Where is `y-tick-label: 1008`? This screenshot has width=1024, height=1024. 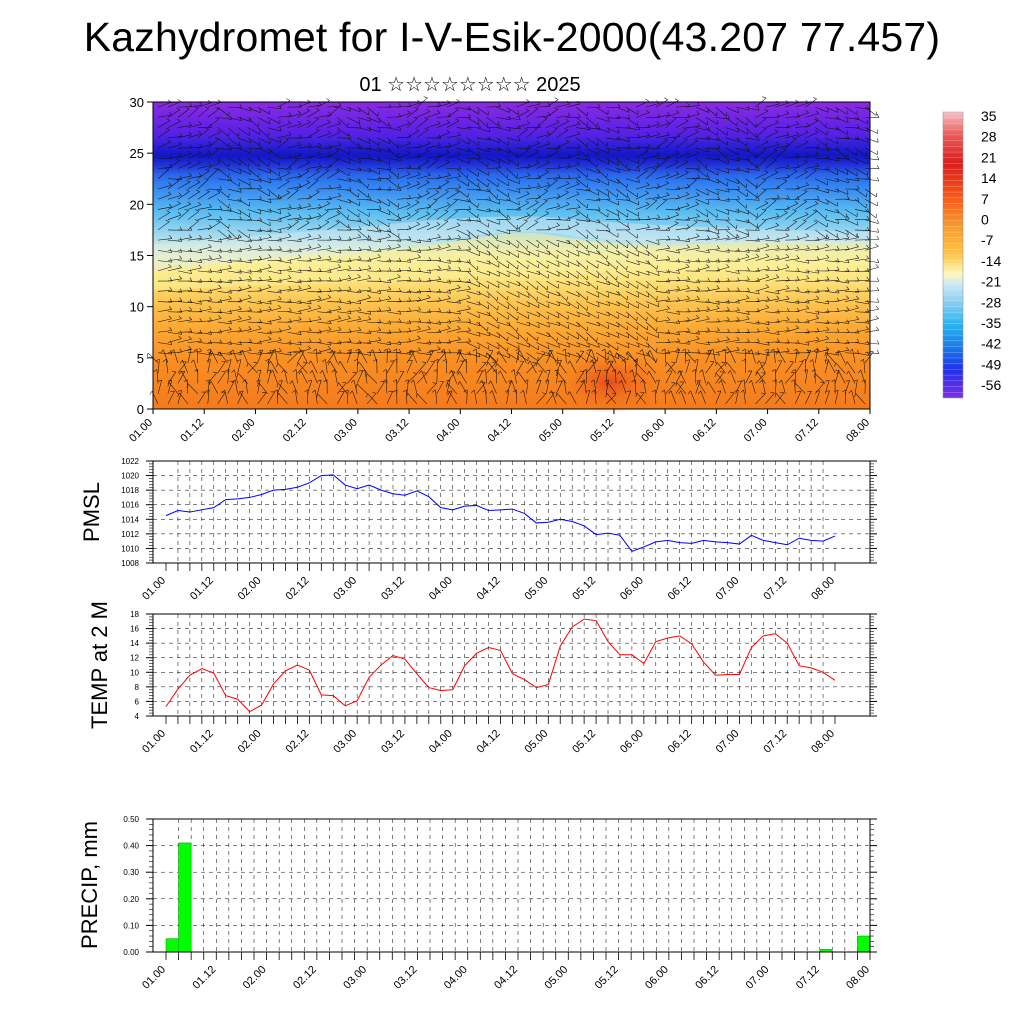
y-tick-label: 1008 is located at coordinates (130, 563).